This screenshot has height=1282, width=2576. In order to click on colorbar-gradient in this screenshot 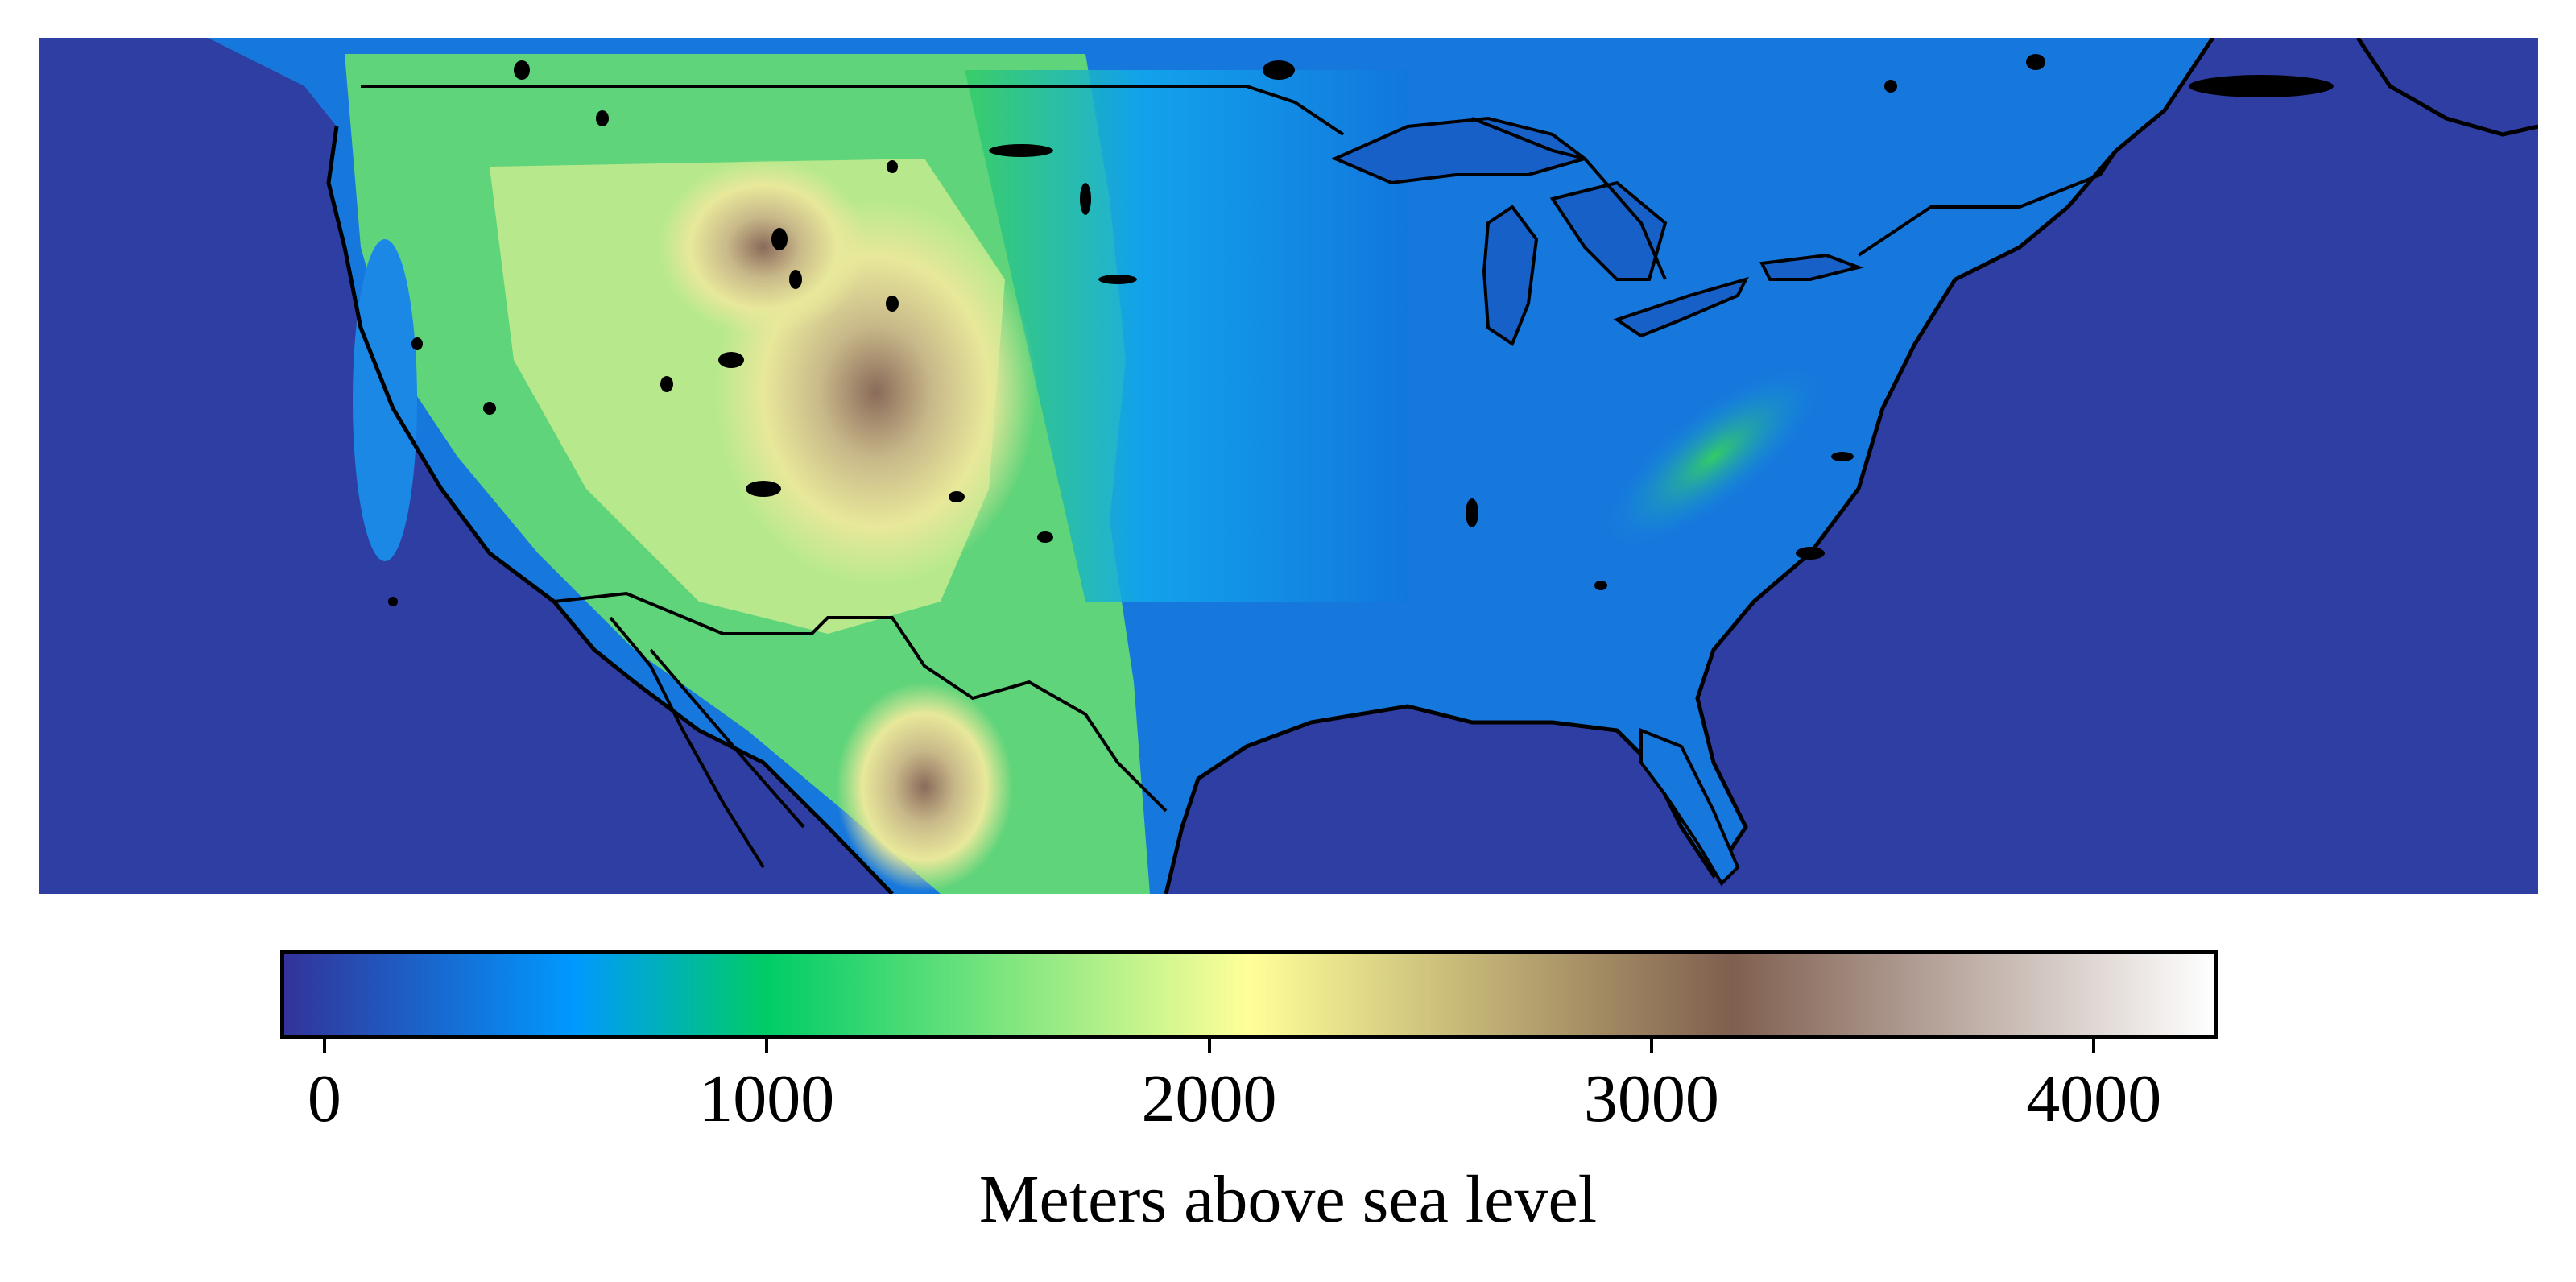, I will do `click(1249, 995)`.